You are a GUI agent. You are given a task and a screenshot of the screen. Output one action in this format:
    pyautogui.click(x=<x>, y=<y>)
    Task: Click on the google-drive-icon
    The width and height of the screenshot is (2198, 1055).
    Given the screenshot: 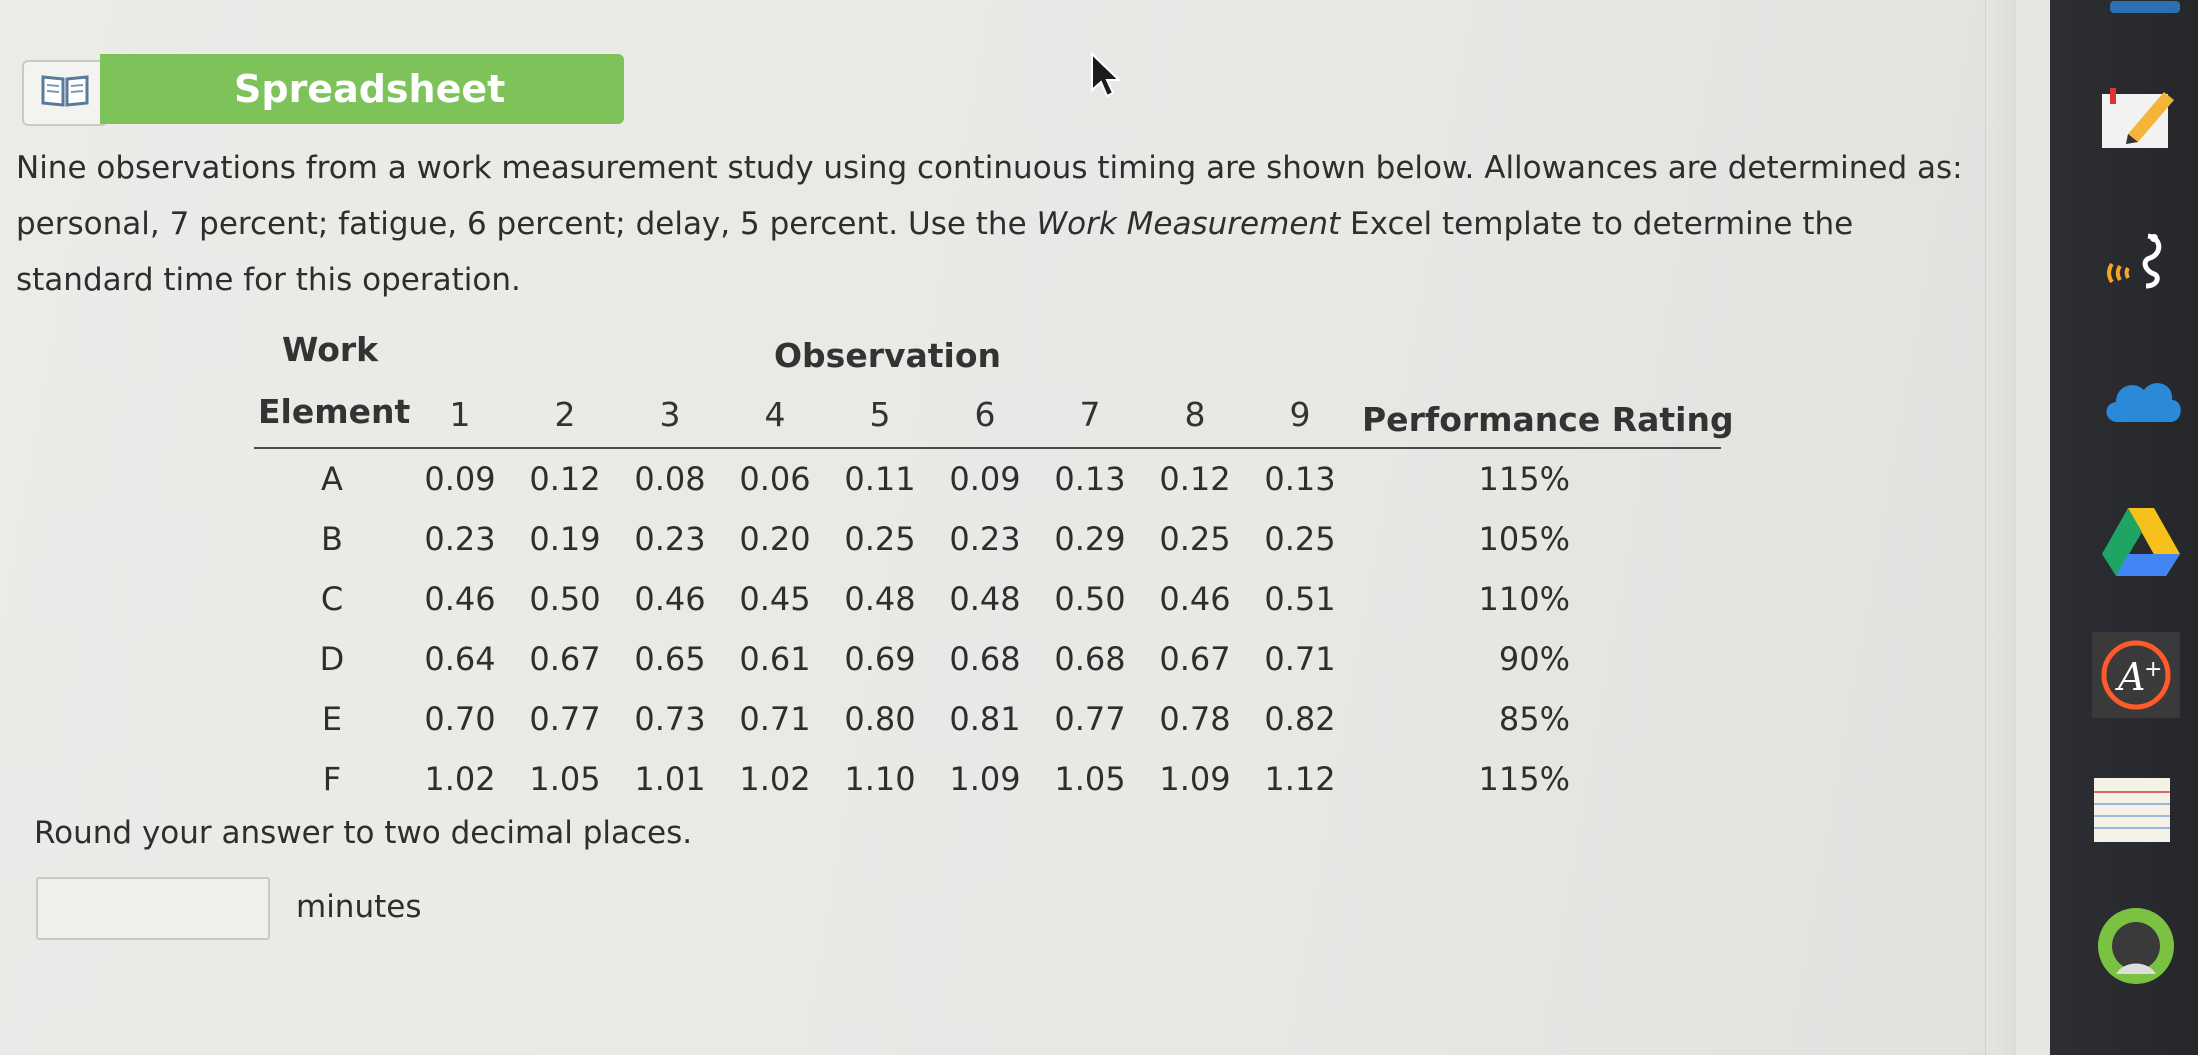 What is the action you would take?
    pyautogui.click(x=2141, y=544)
    